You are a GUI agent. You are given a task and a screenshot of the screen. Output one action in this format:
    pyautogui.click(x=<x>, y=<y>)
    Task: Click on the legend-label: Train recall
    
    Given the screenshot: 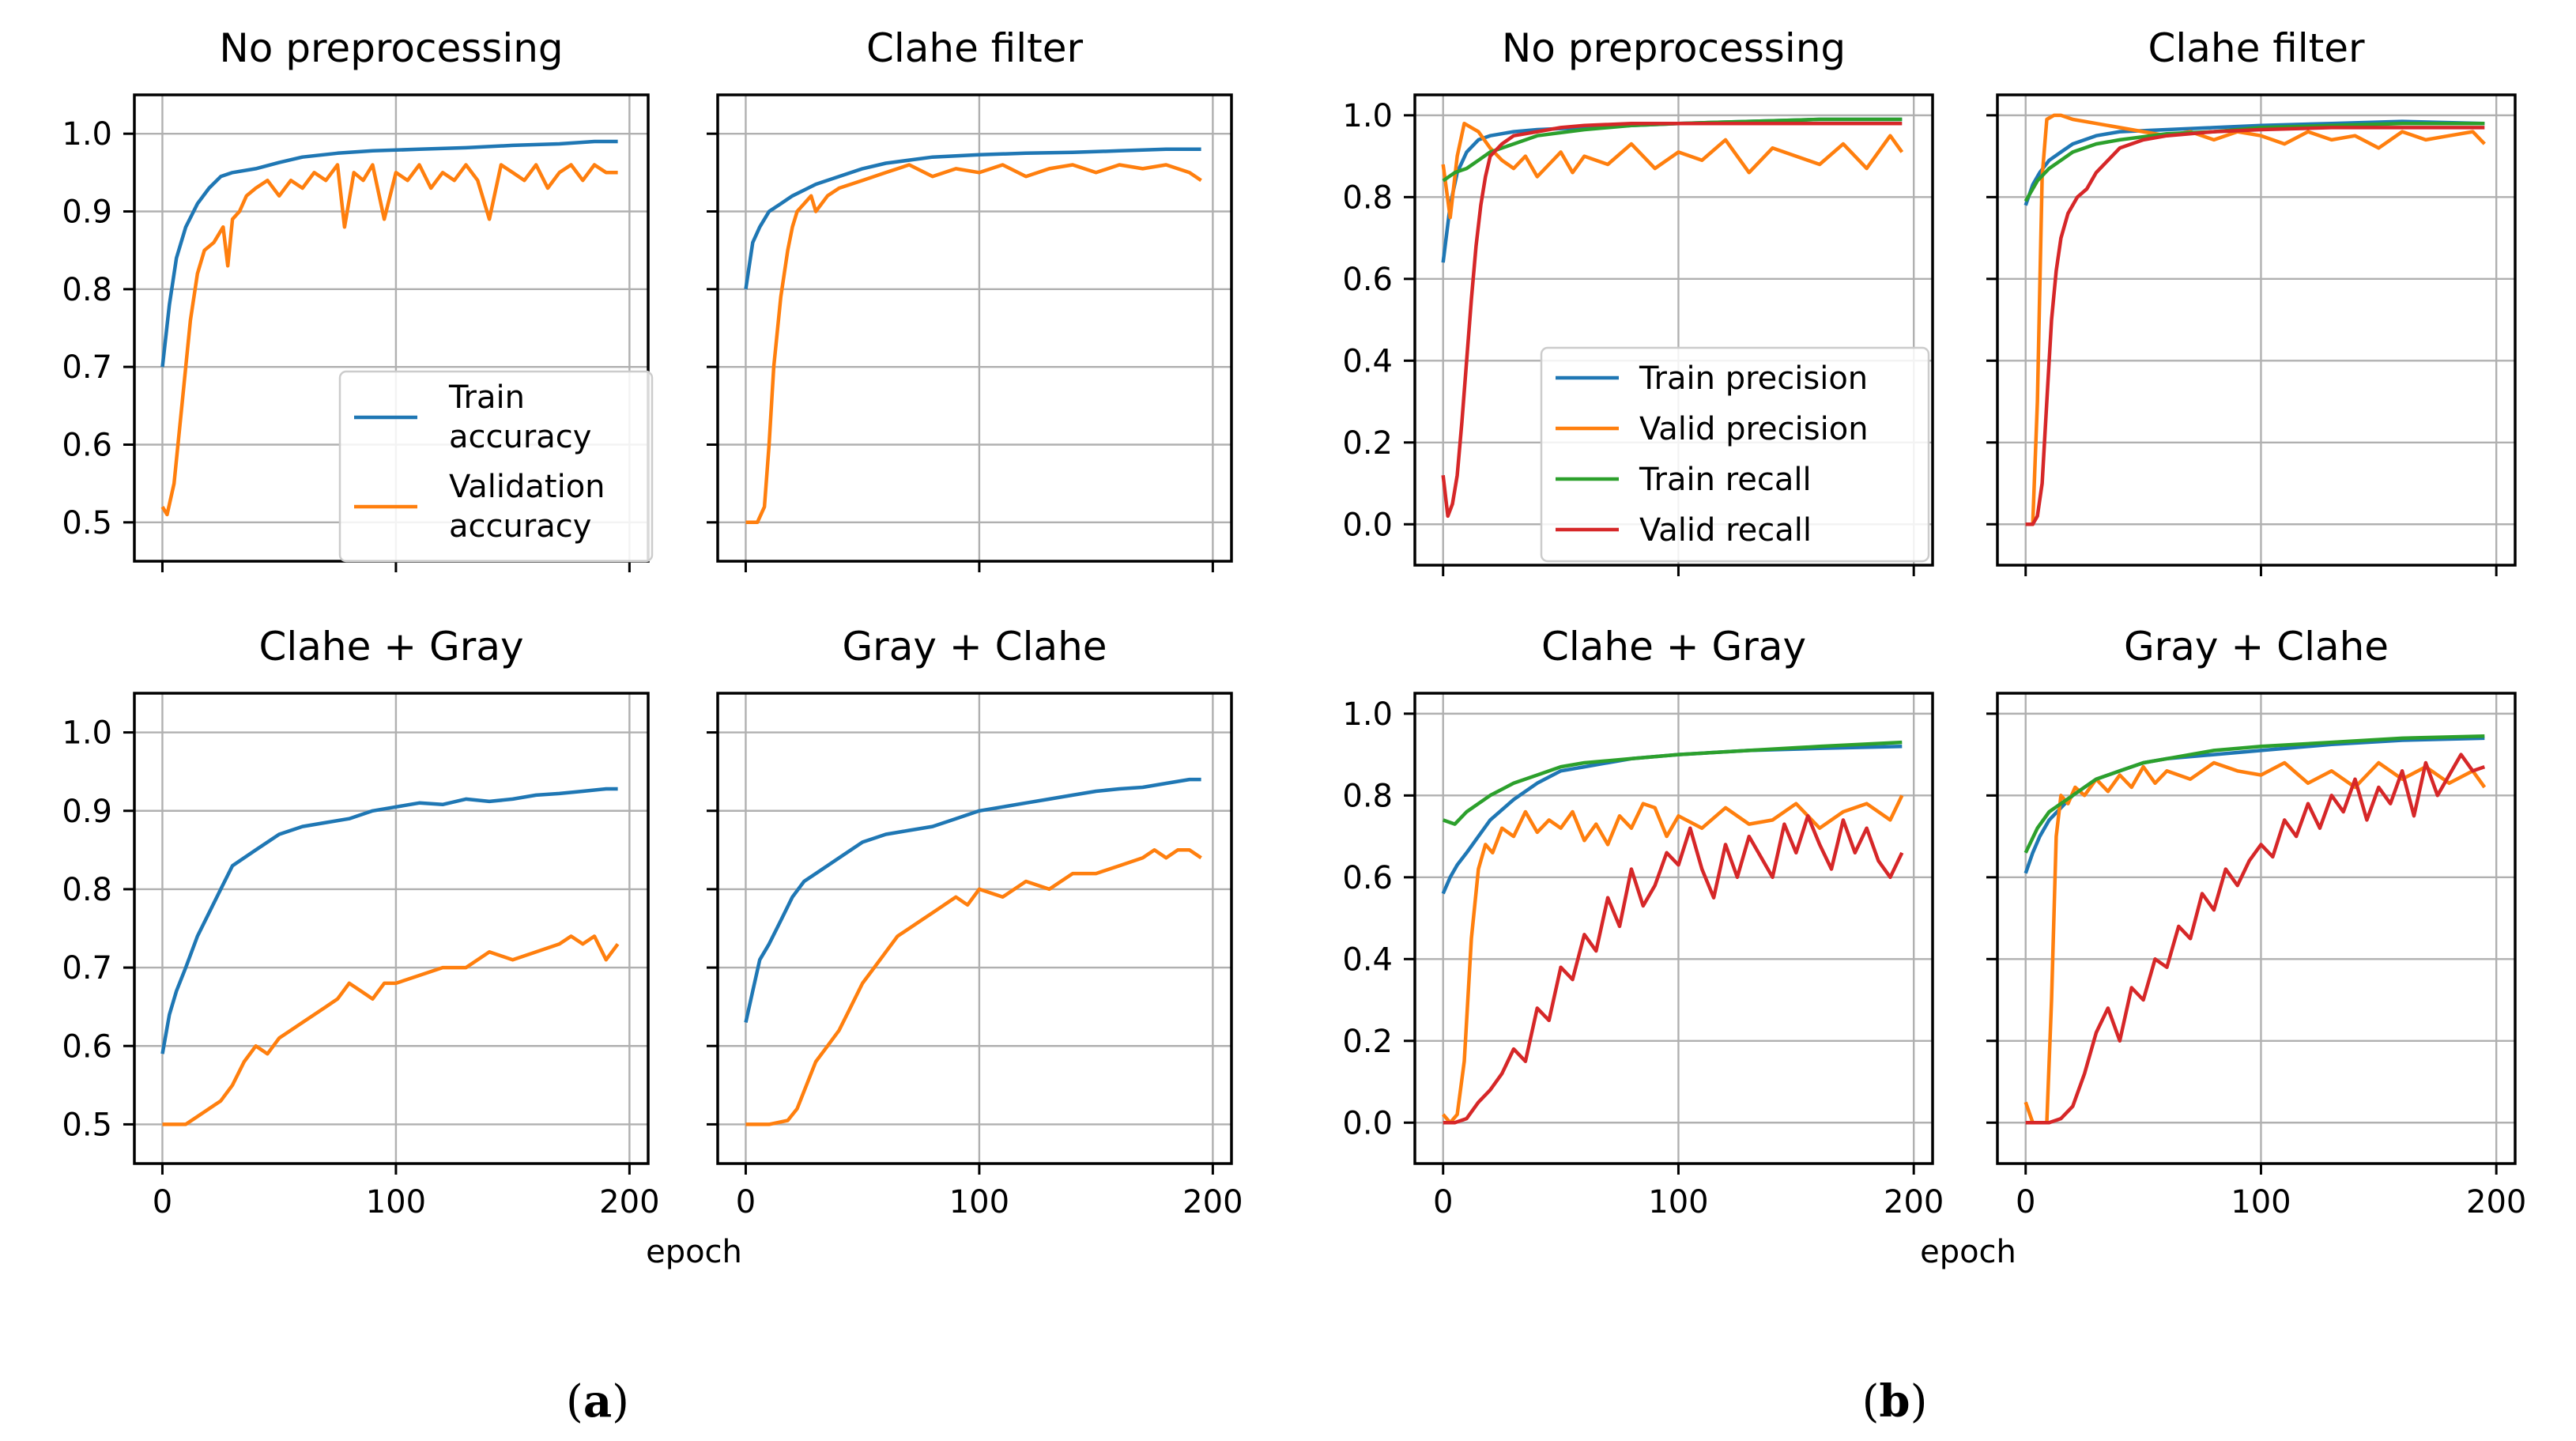 What is the action you would take?
    pyautogui.click(x=1725, y=480)
    